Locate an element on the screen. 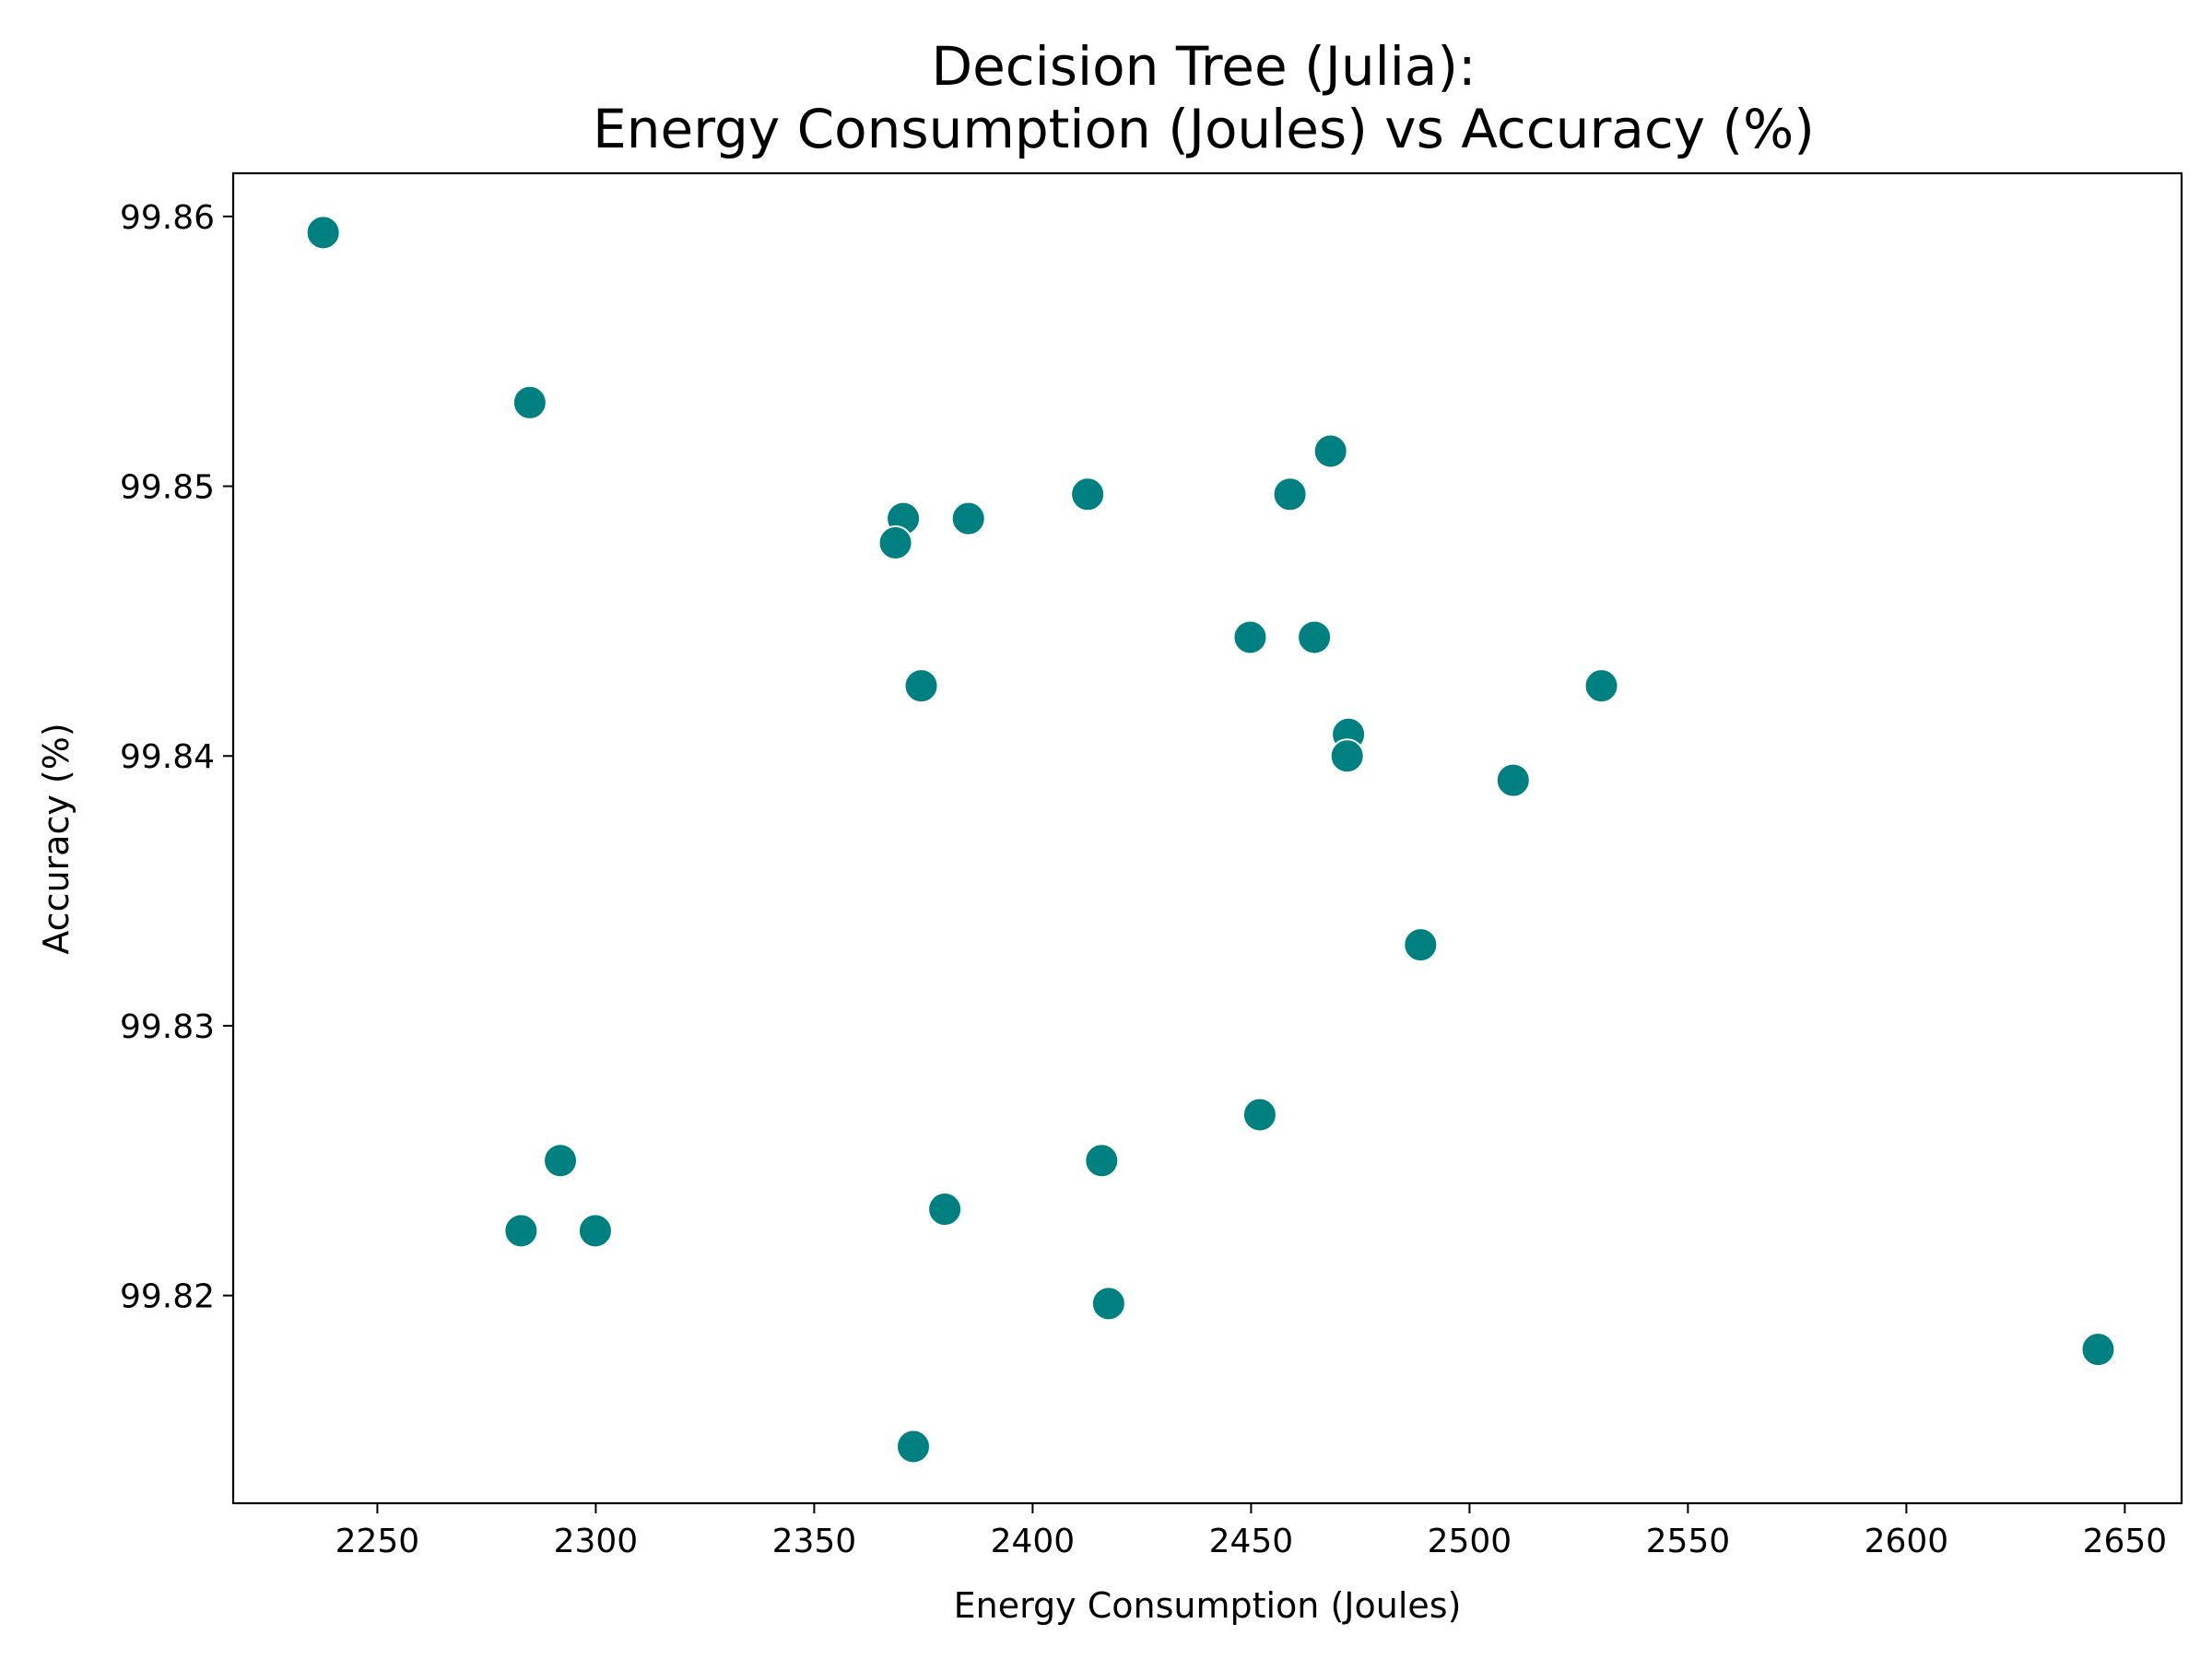 Image resolution: width=2212 pixels, height=1659 pixels. y-axis-ticks: 99.82 99.83 99.84 99.85 99.86 is located at coordinates (176, 757).